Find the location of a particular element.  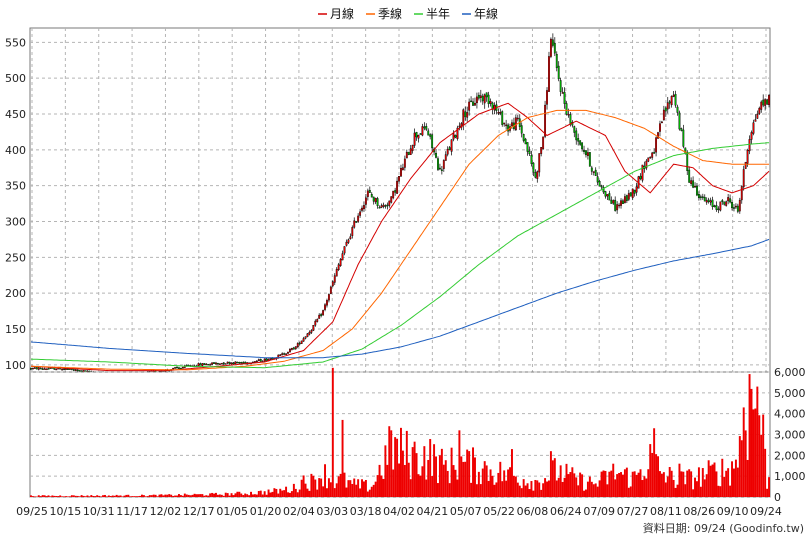

x-tick-label: 09/10 is located at coordinates (733, 511).